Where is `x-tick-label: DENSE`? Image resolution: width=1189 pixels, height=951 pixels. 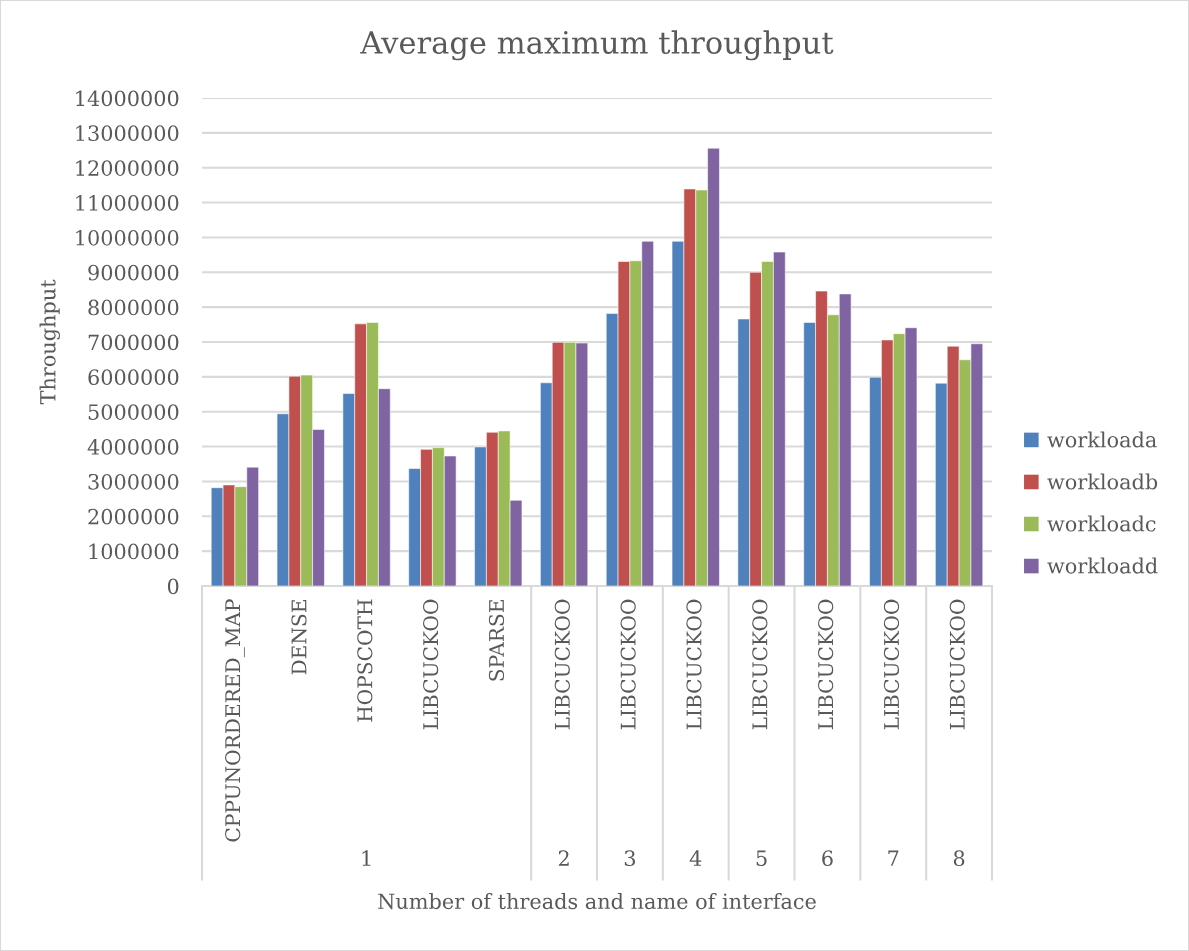 x-tick-label: DENSE is located at coordinates (299, 637).